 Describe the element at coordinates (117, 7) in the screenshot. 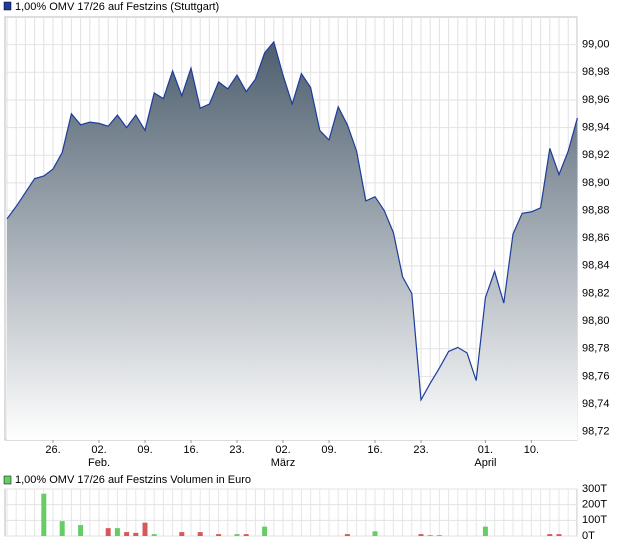

I see `chart-title: 1,00% OMV 17/26 auf Festzins (Stuttgart)` at that location.